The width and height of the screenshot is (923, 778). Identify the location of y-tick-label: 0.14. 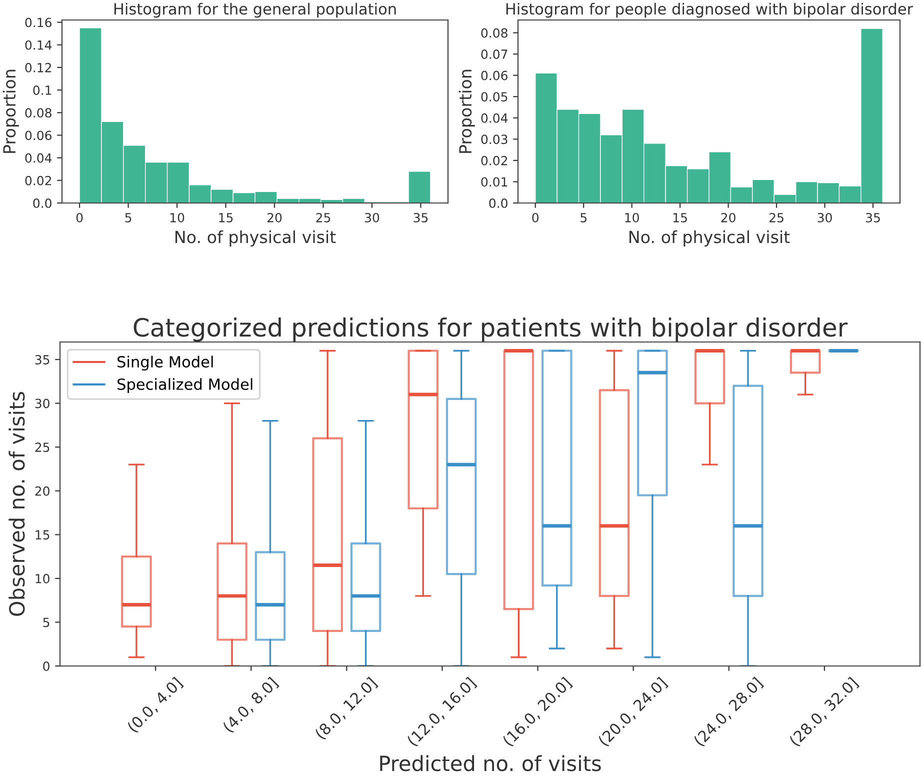
(38, 45).